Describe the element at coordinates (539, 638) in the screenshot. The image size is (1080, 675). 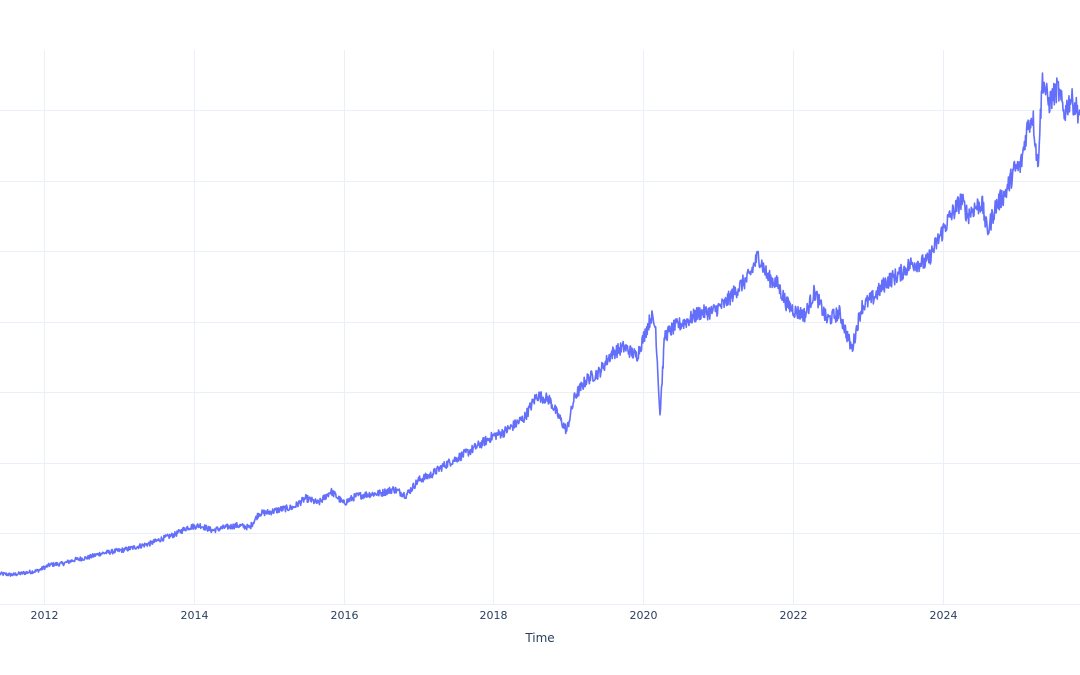
I see `x-axis-title: Time` at that location.